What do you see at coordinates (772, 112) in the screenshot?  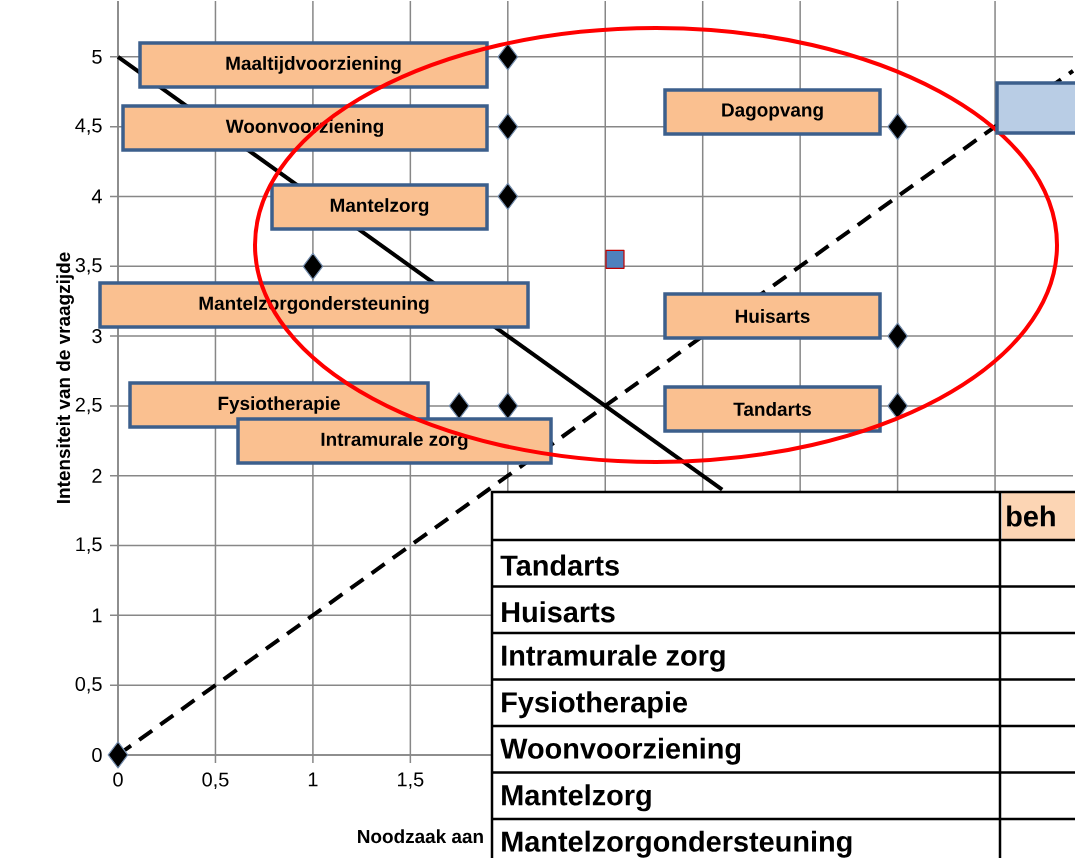 I see `annotation: Dagopvang` at bounding box center [772, 112].